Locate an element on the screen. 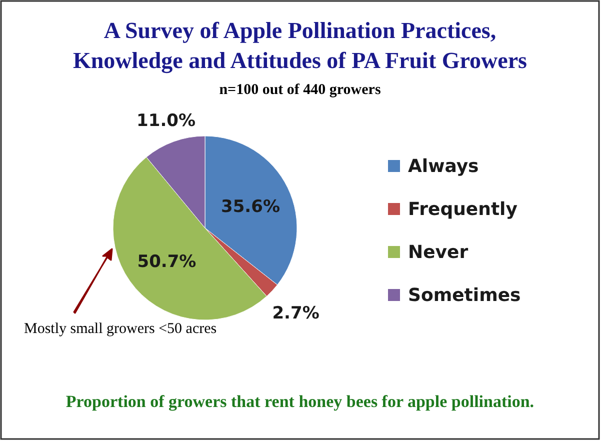 Image resolution: width=602 pixels, height=447 pixels. legend-label: Sometimes is located at coordinates (464, 295).